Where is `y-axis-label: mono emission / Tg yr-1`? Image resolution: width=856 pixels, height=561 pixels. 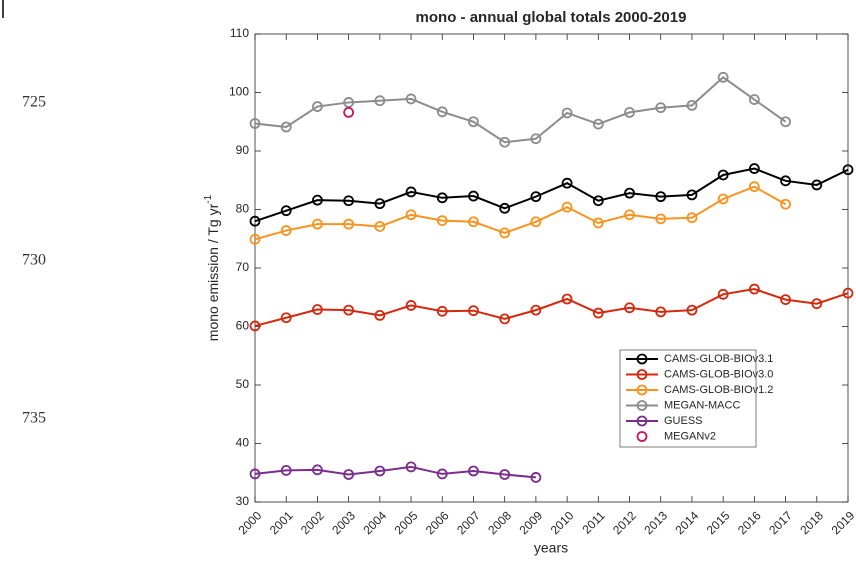
y-axis-label: mono emission / Tg yr-1 is located at coordinates (212, 267).